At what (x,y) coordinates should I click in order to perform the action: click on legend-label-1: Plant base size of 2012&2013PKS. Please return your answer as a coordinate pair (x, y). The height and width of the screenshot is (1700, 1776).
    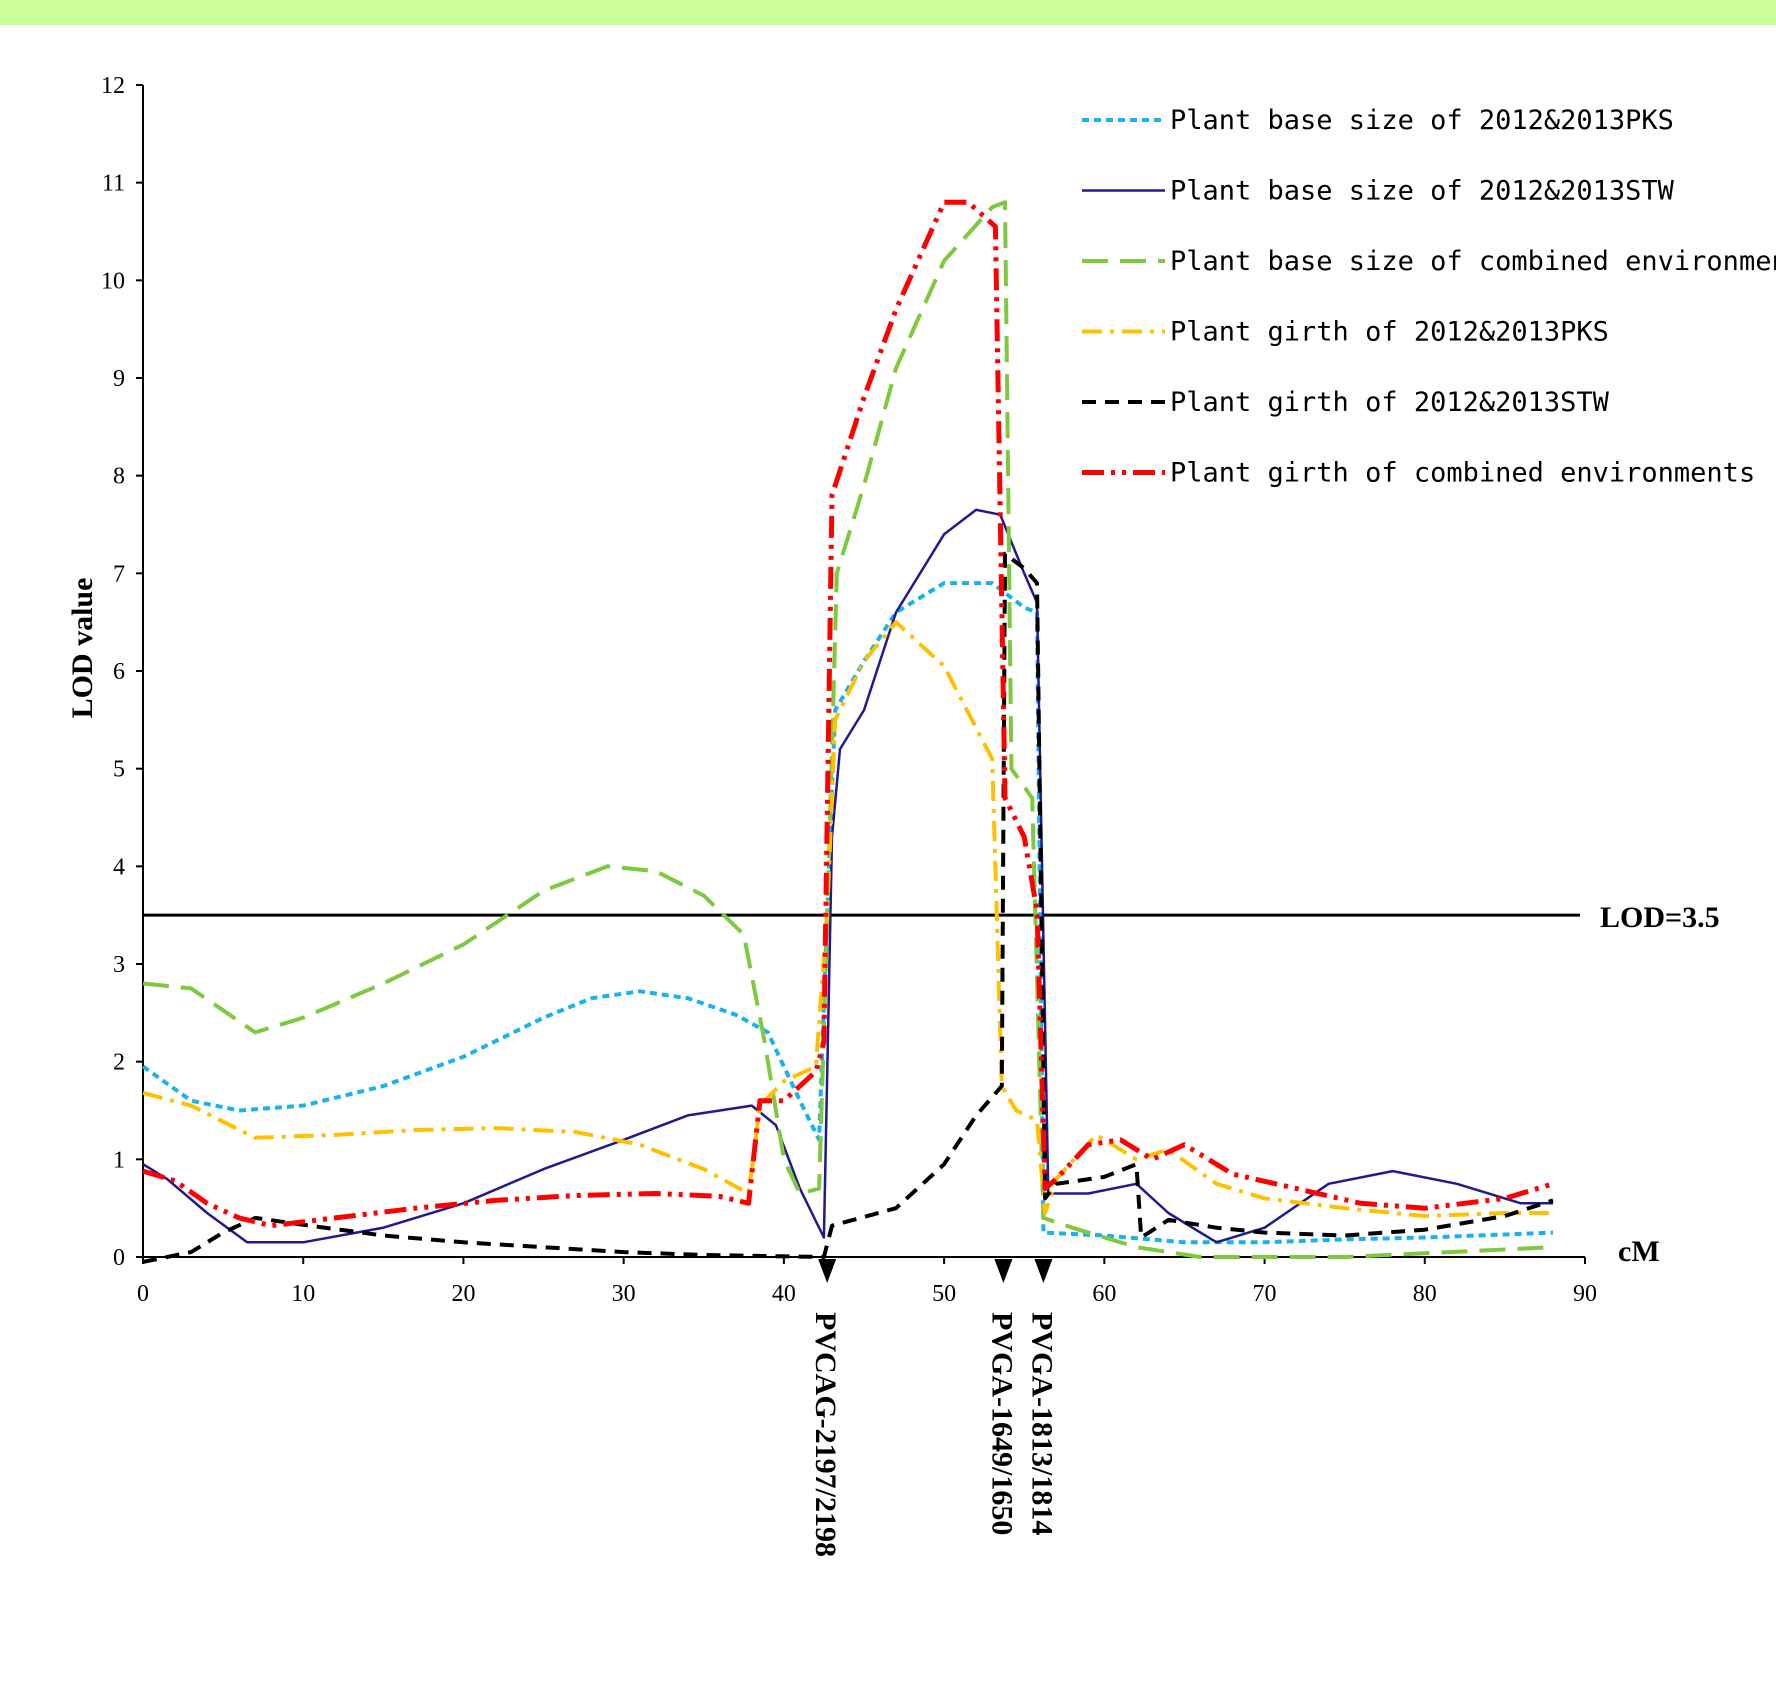
    Looking at the image, I should click on (1422, 120).